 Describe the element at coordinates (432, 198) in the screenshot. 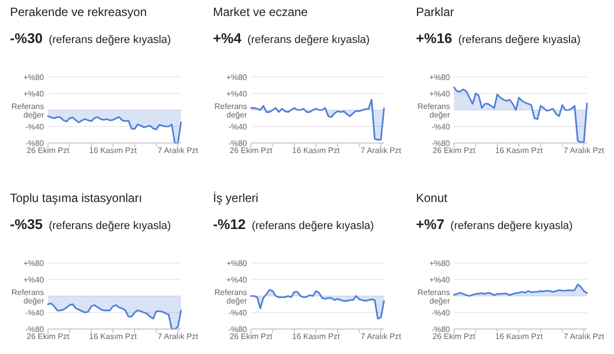

I see `chart-title: Konut` at that location.